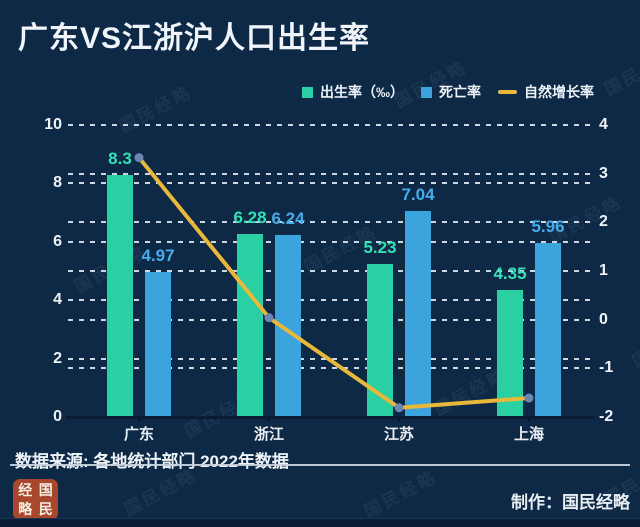 Image resolution: width=640 pixels, height=527 pixels. I want to click on publisher-seal: 经 国 略 民, so click(35, 499).